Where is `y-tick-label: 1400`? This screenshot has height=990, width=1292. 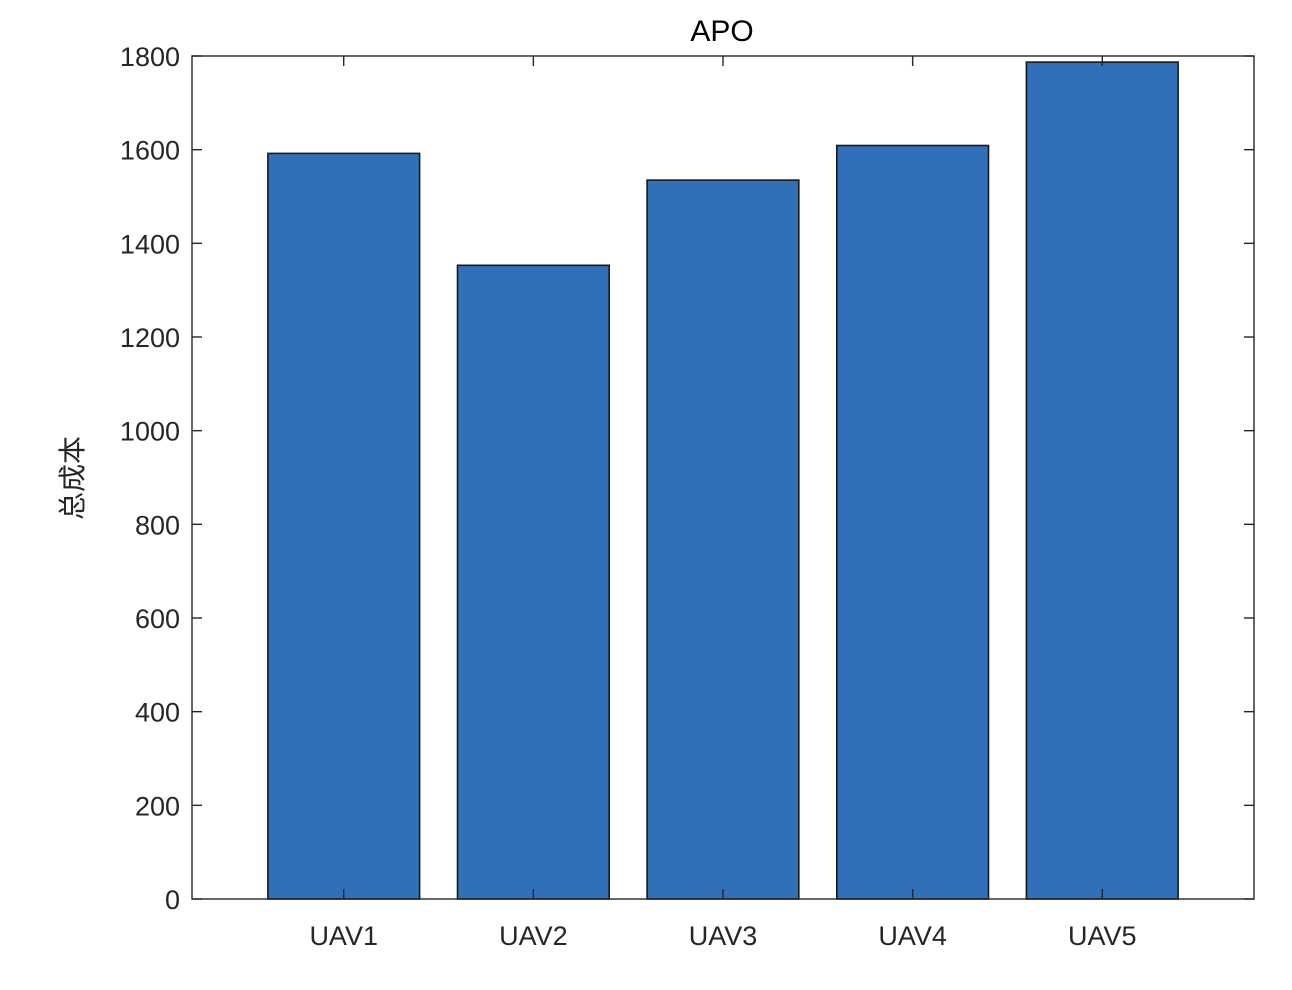 y-tick-label: 1400 is located at coordinates (150, 244).